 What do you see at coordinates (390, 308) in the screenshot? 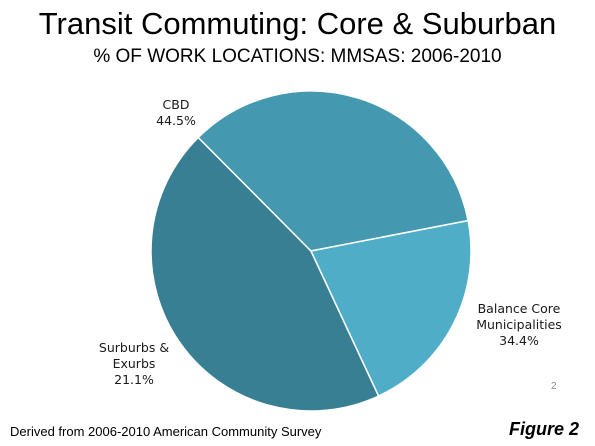
I see `pie-slice` at bounding box center [390, 308].